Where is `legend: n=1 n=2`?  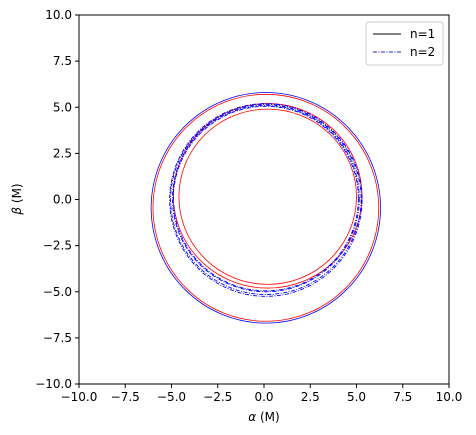 legend: n=1 n=2 is located at coordinates (404, 43).